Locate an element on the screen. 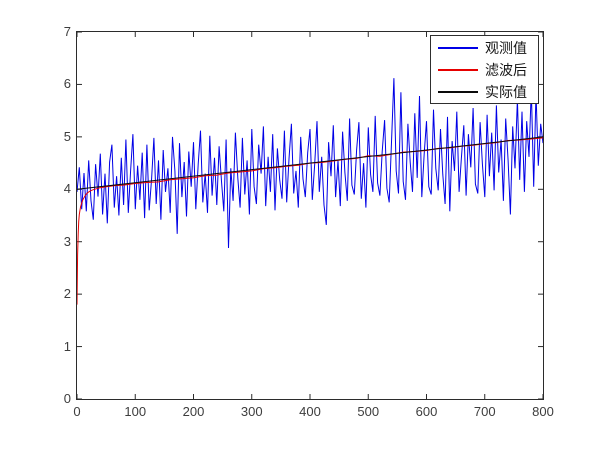  legend-label-observed: 观测值 is located at coordinates (506, 47).